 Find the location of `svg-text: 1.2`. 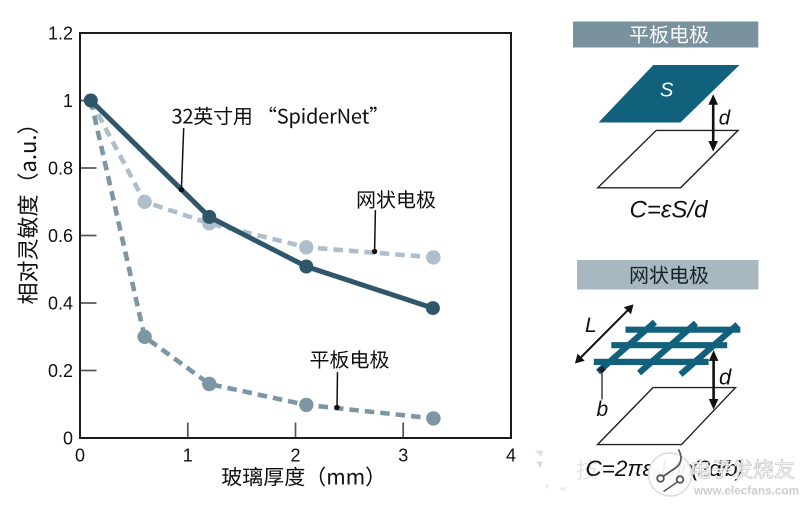

svg-text: 1.2 is located at coordinates (60, 33).